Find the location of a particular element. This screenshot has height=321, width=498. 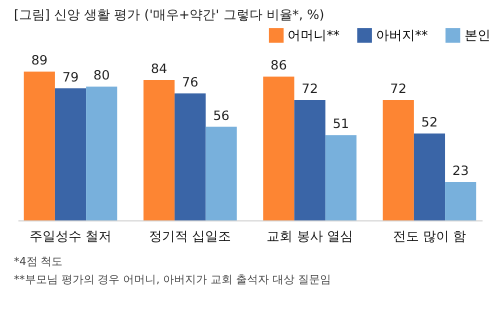

data-label: 51 is located at coordinates (341, 124).